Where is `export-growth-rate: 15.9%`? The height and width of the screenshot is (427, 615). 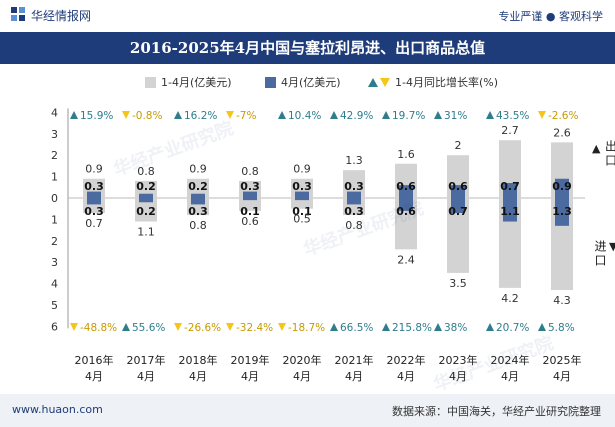
export-growth-rate: 15.9% is located at coordinates (91, 116).